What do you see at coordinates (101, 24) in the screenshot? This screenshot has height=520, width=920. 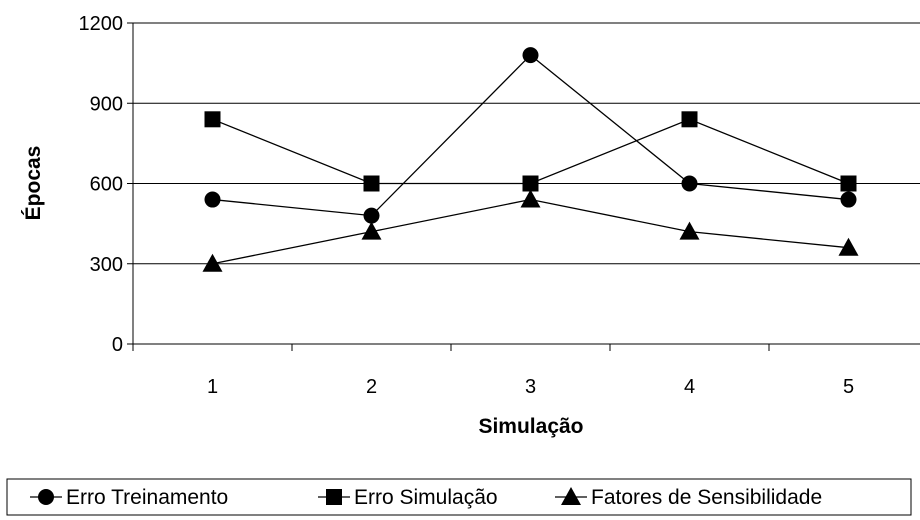 I see `y-tick-label: 1200` at bounding box center [101, 24].